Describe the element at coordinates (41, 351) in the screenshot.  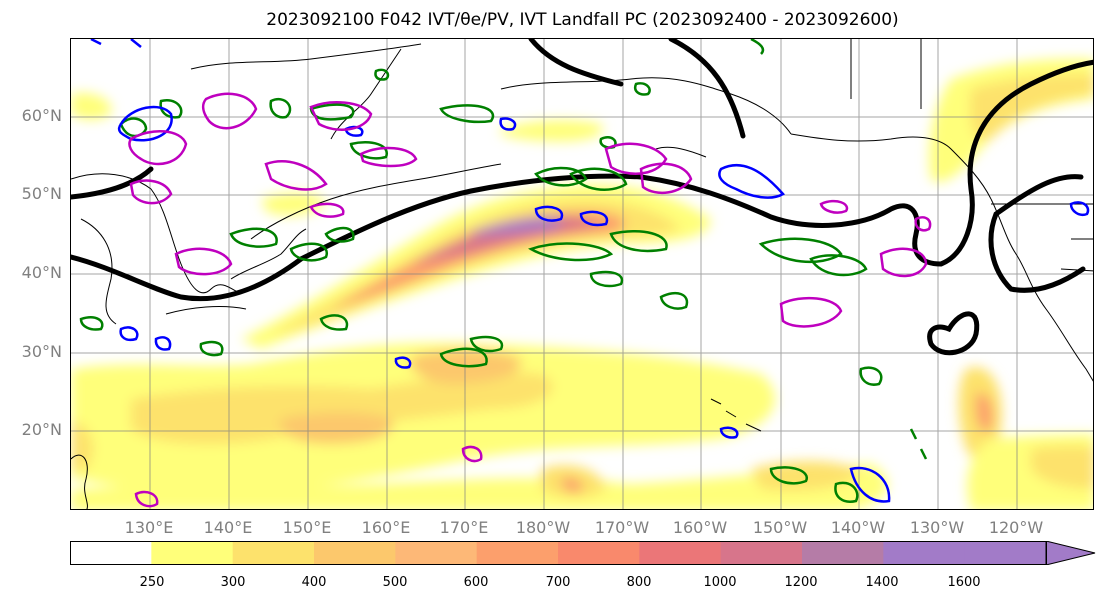
I see `lat-label-30n: 30°N` at that location.